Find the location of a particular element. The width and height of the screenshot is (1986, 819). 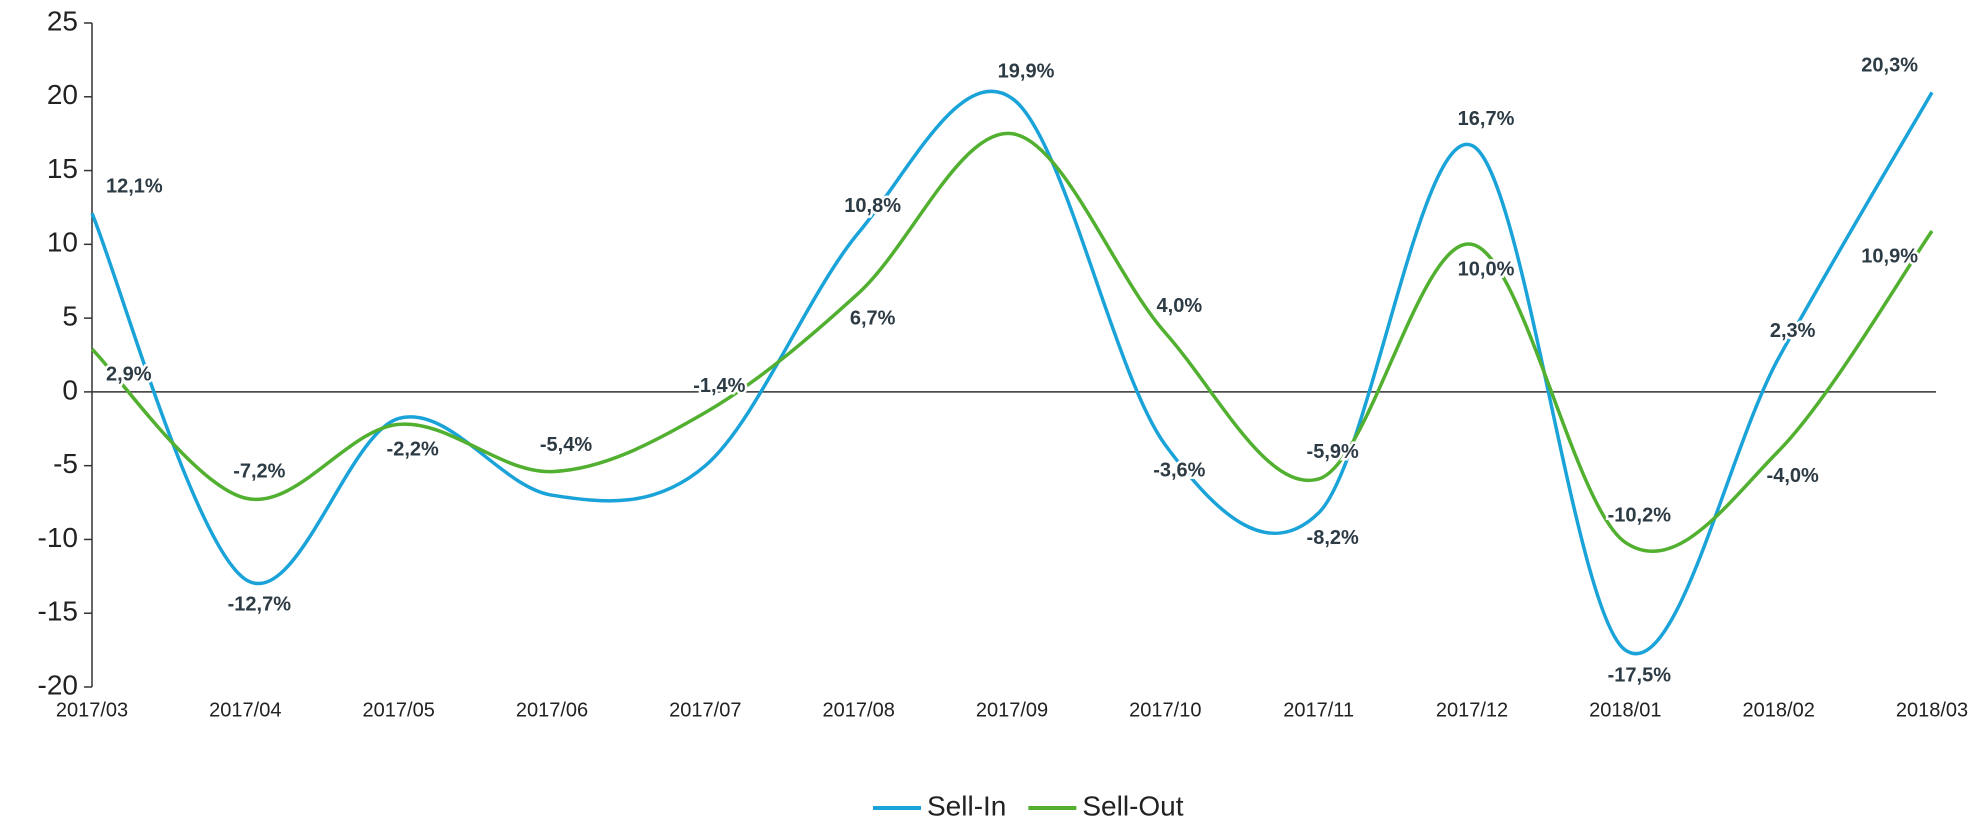

x-tick-label: 2017/09 is located at coordinates (1012, 710).